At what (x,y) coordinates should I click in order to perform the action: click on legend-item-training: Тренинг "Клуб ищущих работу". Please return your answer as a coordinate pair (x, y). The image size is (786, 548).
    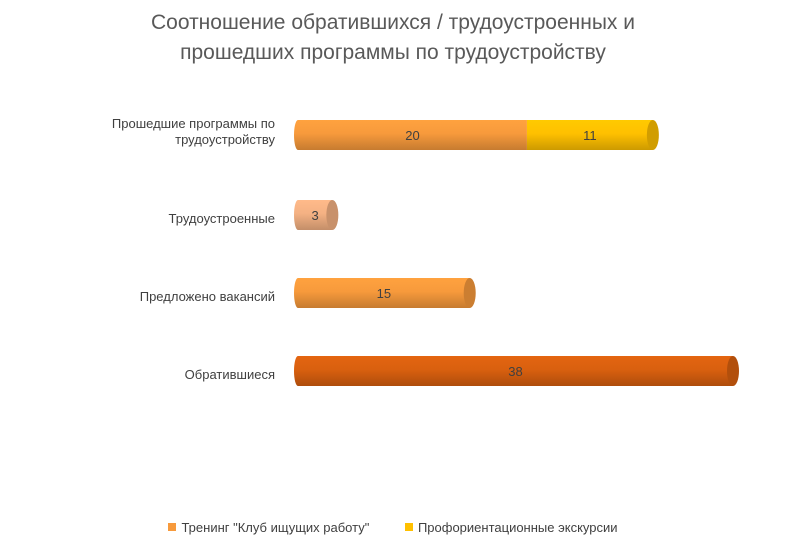
    Looking at the image, I should click on (268, 527).